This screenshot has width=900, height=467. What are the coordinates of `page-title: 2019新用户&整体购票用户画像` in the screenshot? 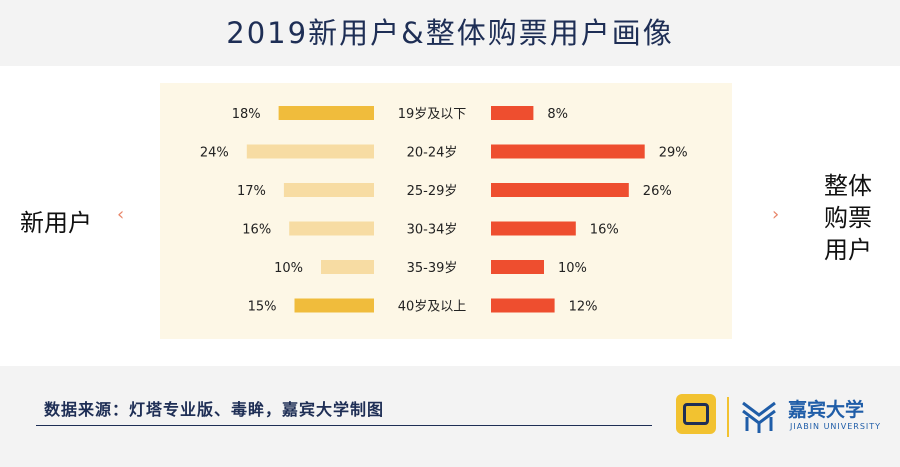 It's located at (450, 33).